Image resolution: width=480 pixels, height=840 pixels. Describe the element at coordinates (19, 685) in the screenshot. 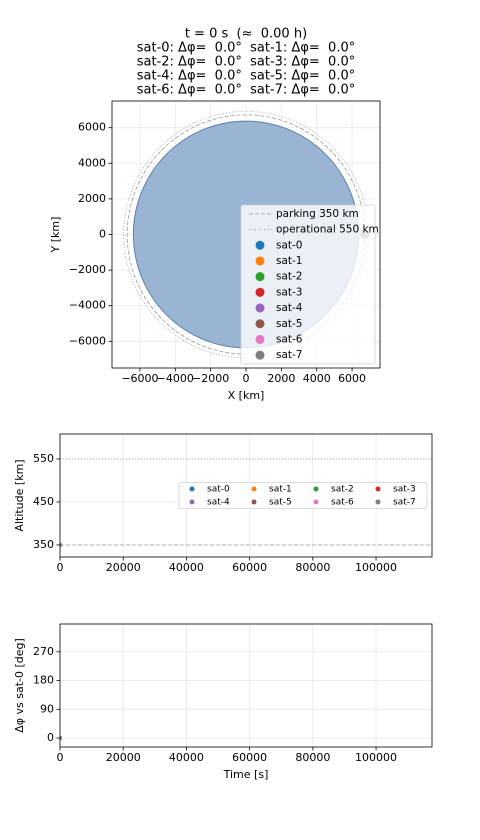

I see `y-axis-label: Δφ vs sat-0 [deg]` at that location.